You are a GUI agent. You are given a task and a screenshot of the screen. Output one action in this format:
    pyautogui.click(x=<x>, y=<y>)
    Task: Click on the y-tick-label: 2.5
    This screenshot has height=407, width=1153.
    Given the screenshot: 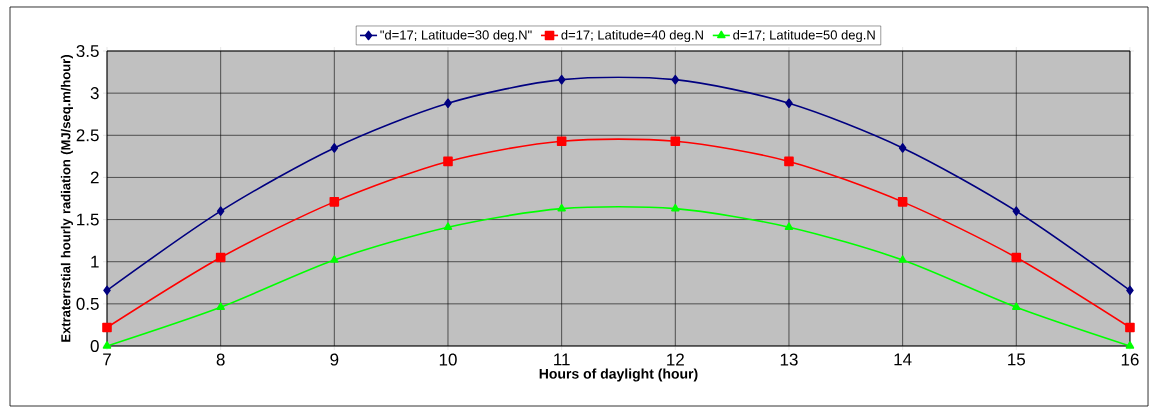 What is the action you would take?
    pyautogui.click(x=87, y=135)
    